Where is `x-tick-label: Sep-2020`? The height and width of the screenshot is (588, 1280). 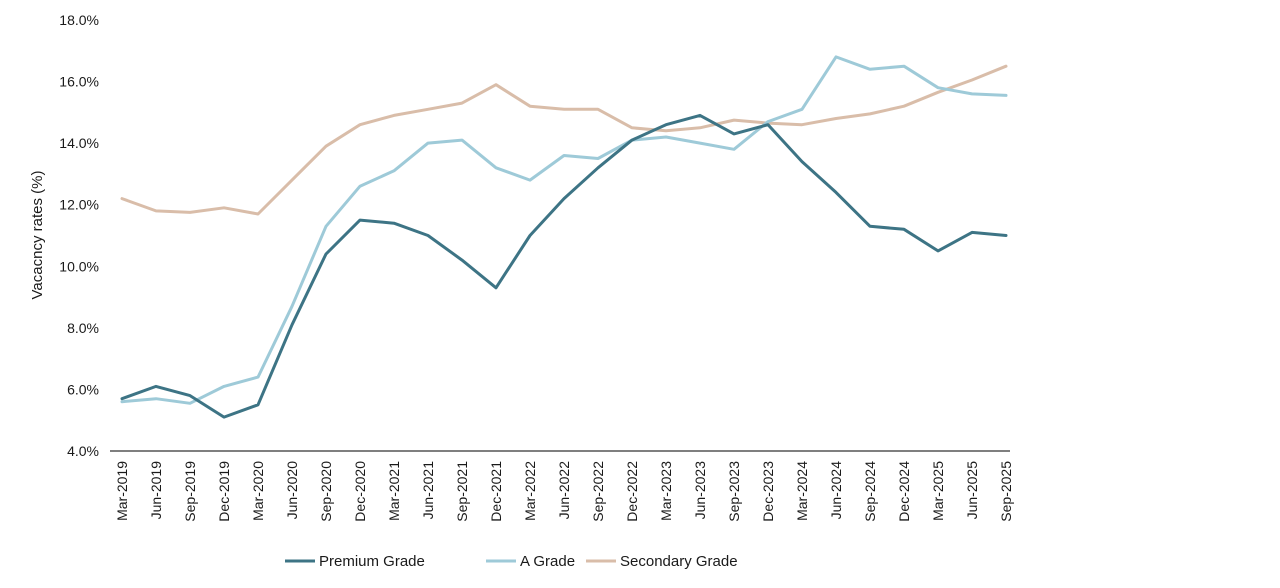
x-tick-label: Sep-2020 is located at coordinates (326, 491).